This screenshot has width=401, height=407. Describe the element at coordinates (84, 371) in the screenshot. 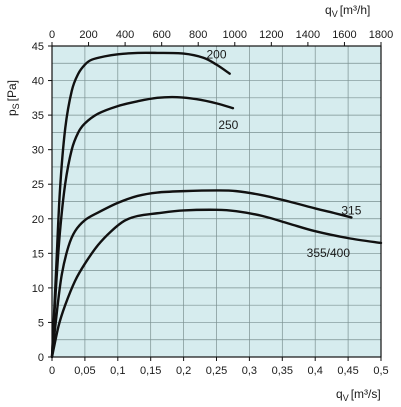

I see `bottom-tick-label: 0,05` at that location.